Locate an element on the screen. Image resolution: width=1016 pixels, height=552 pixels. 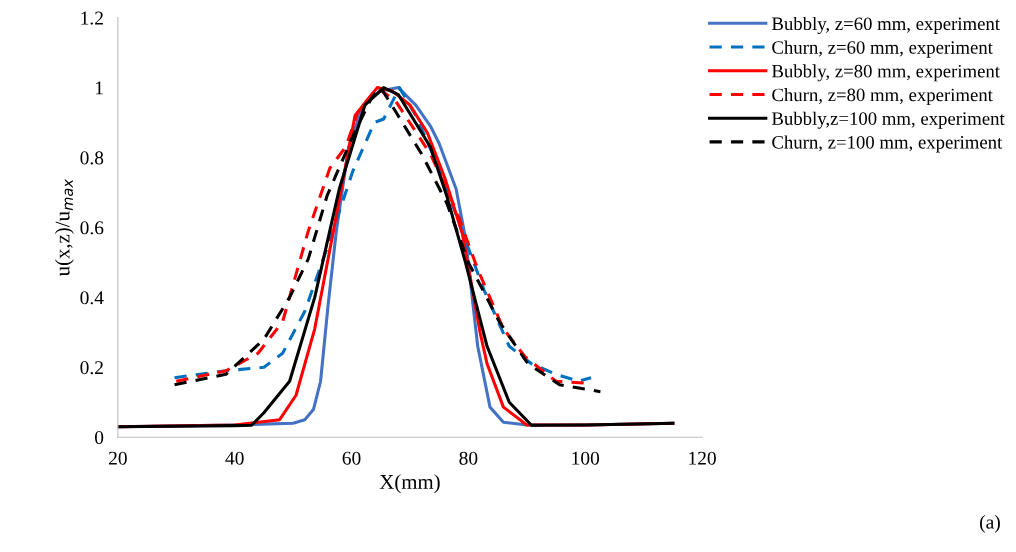
x-axis-title: X(mm) is located at coordinates (409, 484).